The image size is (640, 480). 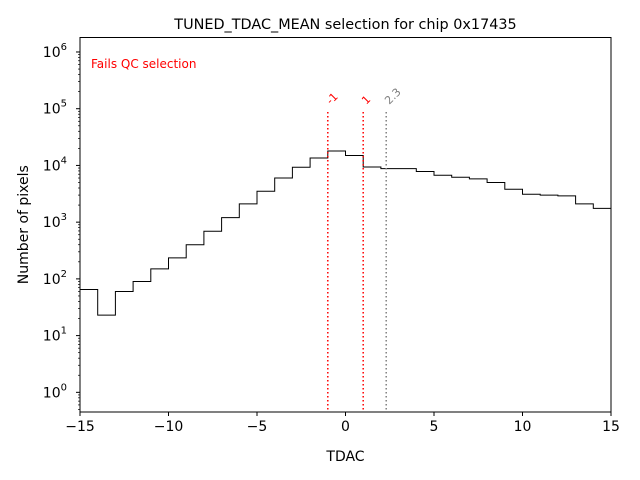 I want to click on y-tick-label: 10⁴, so click(x=55, y=164).